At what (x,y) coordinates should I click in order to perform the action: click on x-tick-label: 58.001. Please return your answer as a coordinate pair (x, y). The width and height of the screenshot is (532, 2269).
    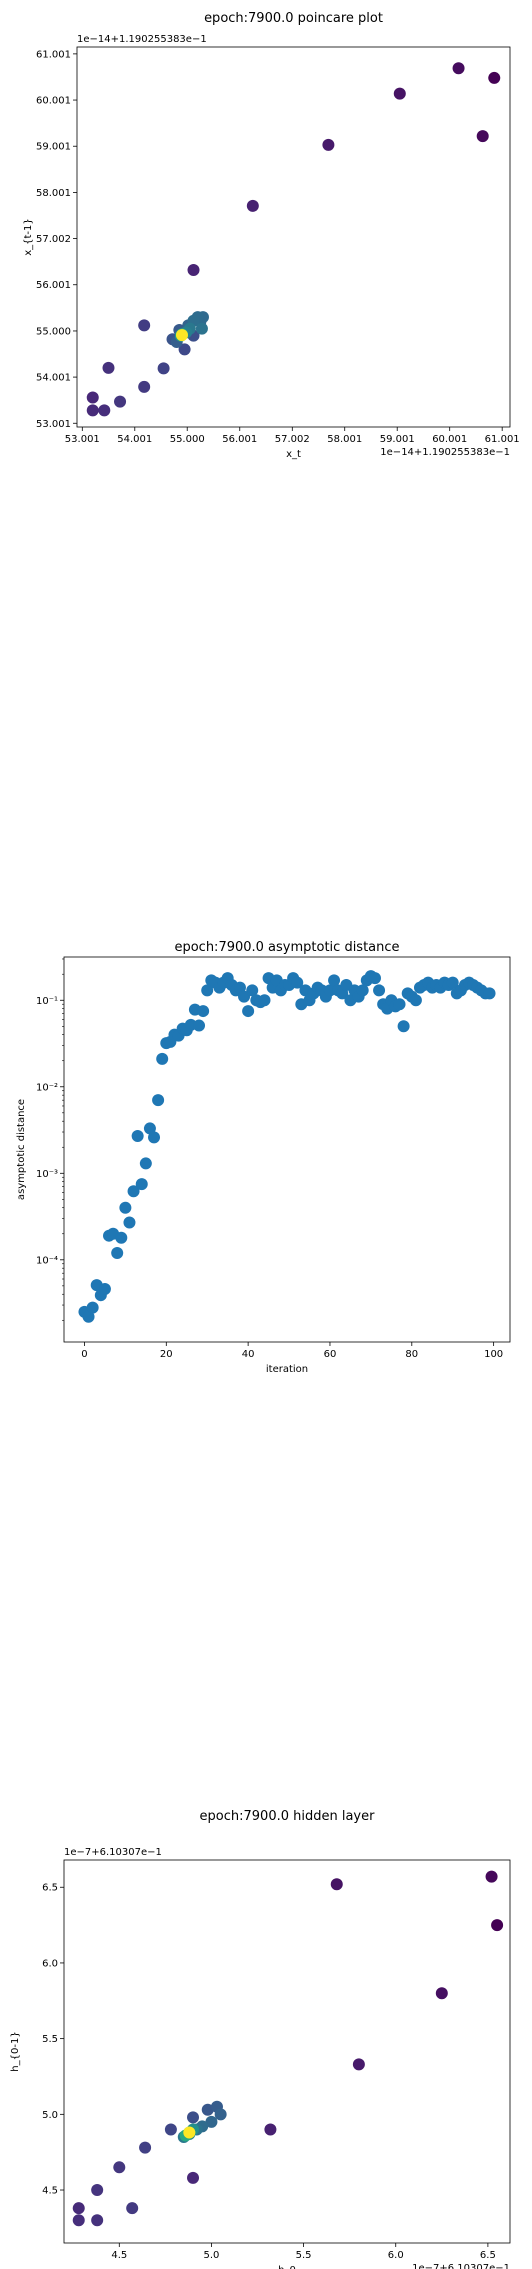
    Looking at the image, I should click on (344, 439).